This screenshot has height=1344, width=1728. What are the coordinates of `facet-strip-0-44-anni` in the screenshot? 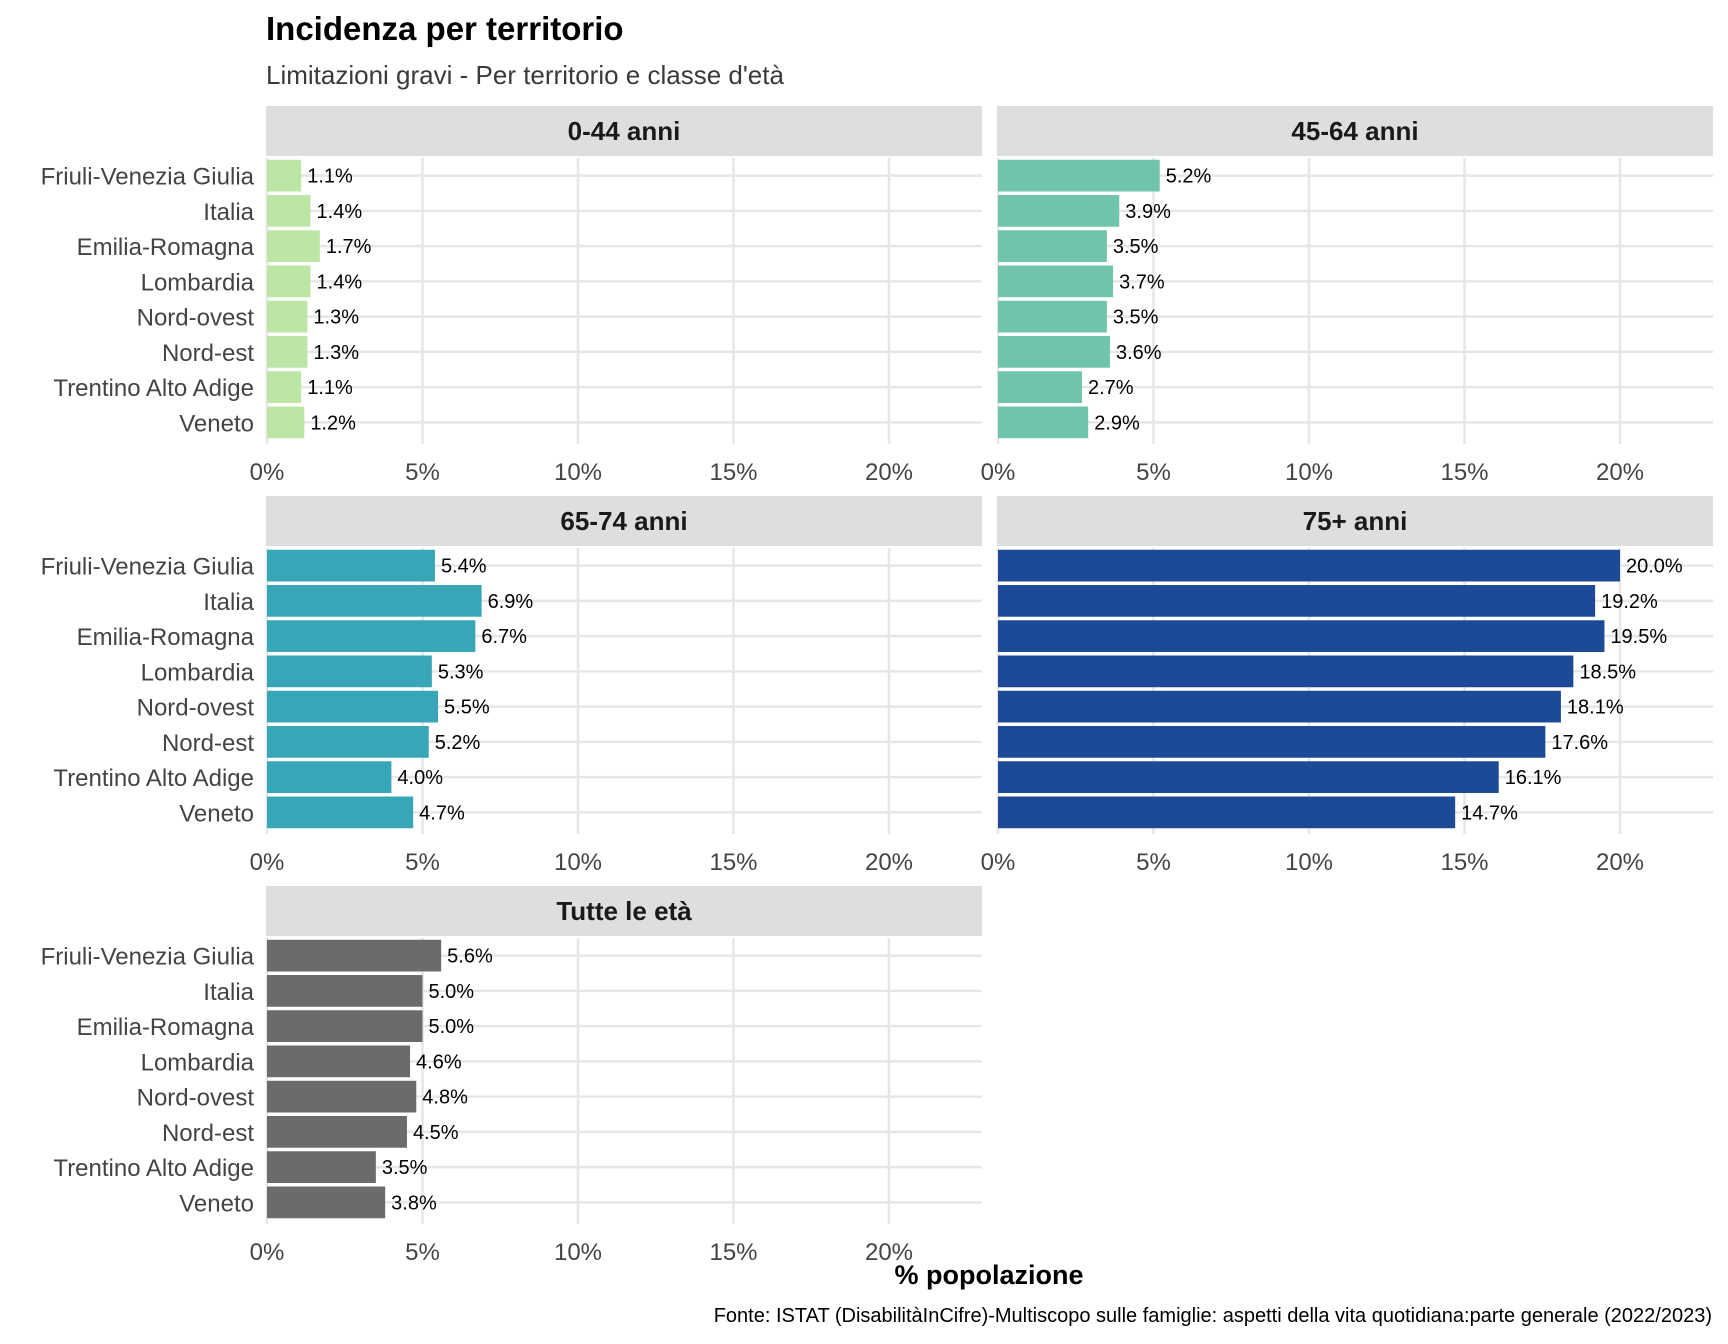 It's located at (624, 131).